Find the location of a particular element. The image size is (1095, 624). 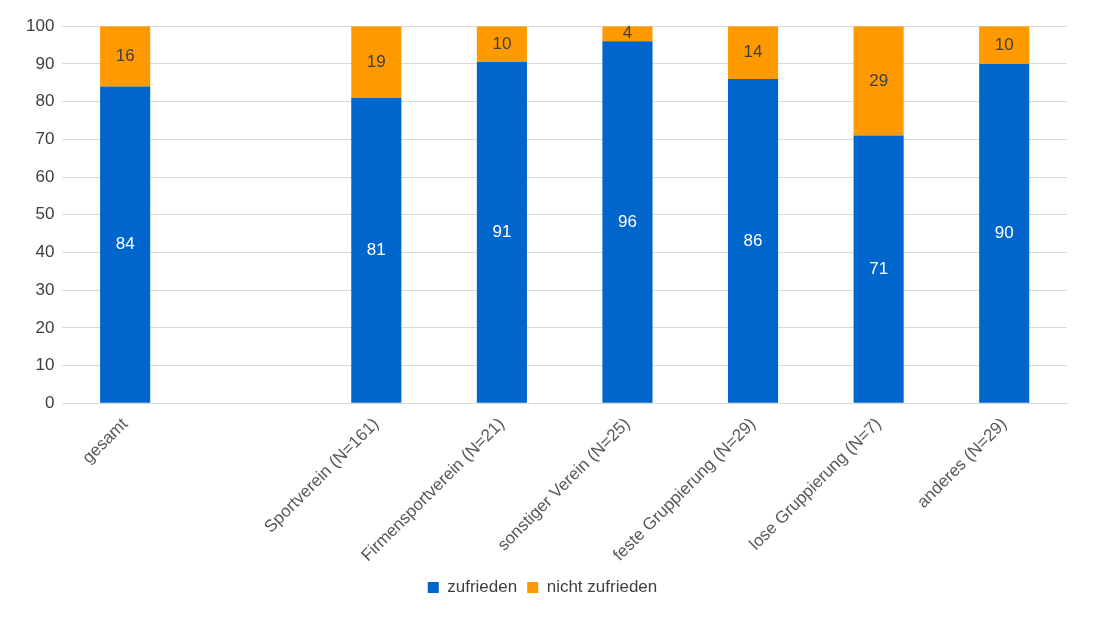

data-label: 71 is located at coordinates (879, 268).